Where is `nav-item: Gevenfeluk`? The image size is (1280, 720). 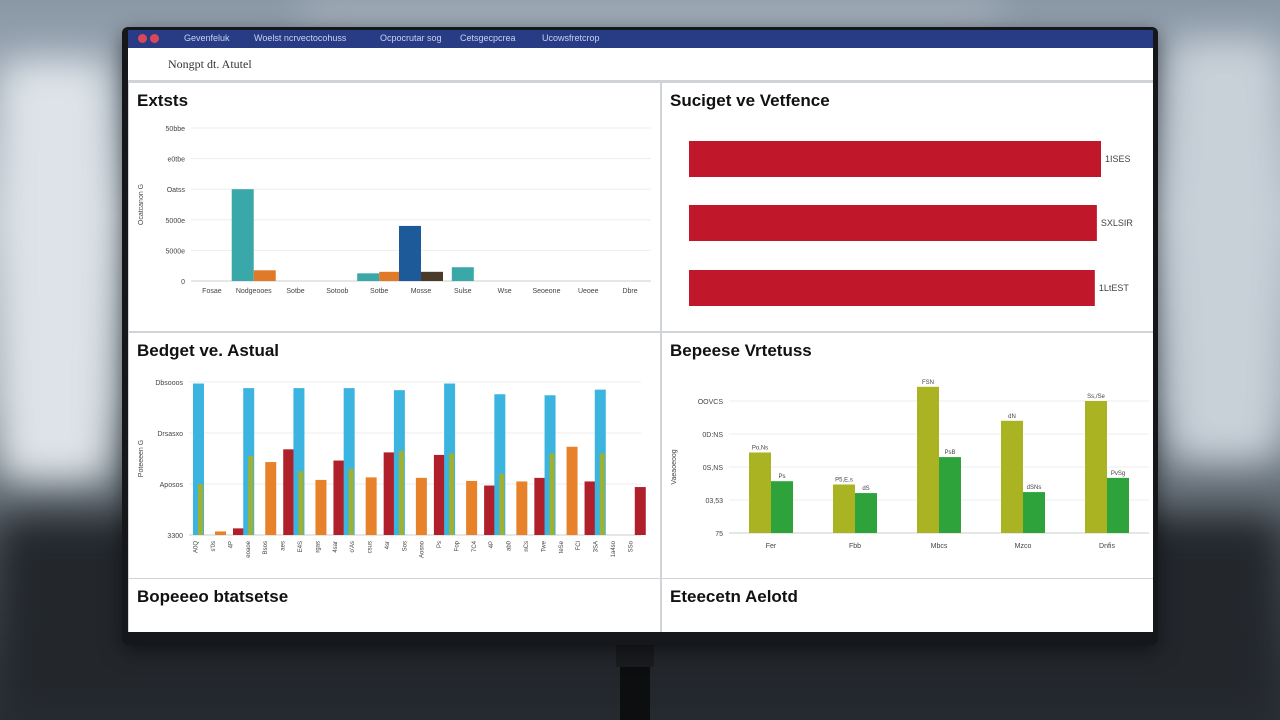
nav-item: Gevenfeluk is located at coordinates (207, 38).